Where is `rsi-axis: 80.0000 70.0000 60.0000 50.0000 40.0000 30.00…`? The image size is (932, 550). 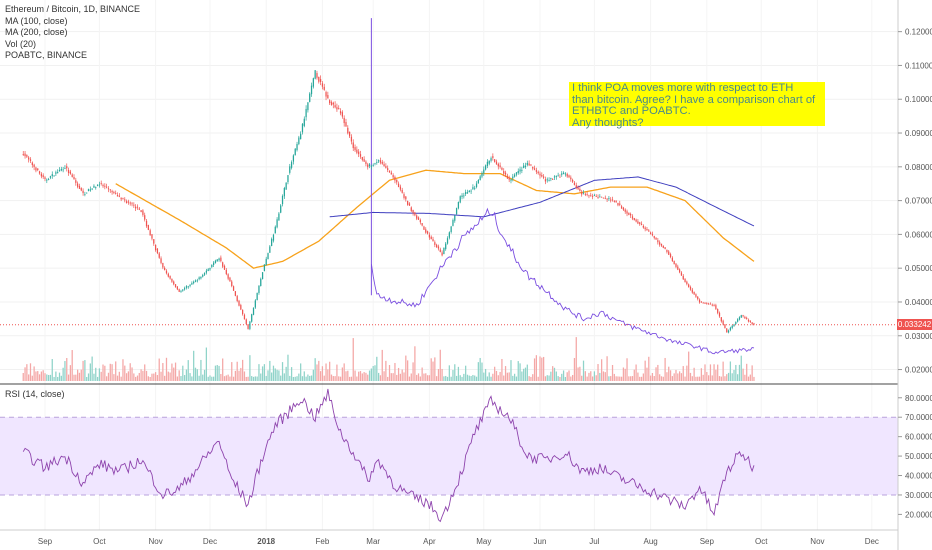 rsi-axis: 80.0000 70.0000 60.0000 50.0000 40.0000 30.00… is located at coordinates (915, 457).